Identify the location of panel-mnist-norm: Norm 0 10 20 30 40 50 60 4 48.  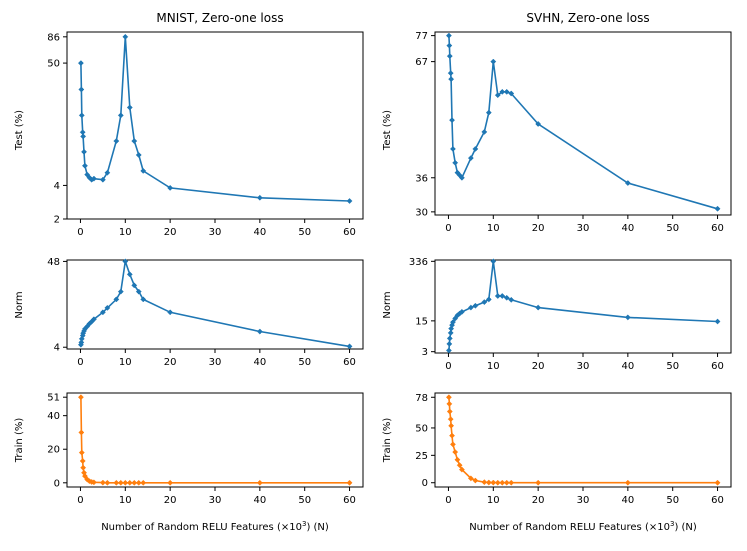
(189, 312).